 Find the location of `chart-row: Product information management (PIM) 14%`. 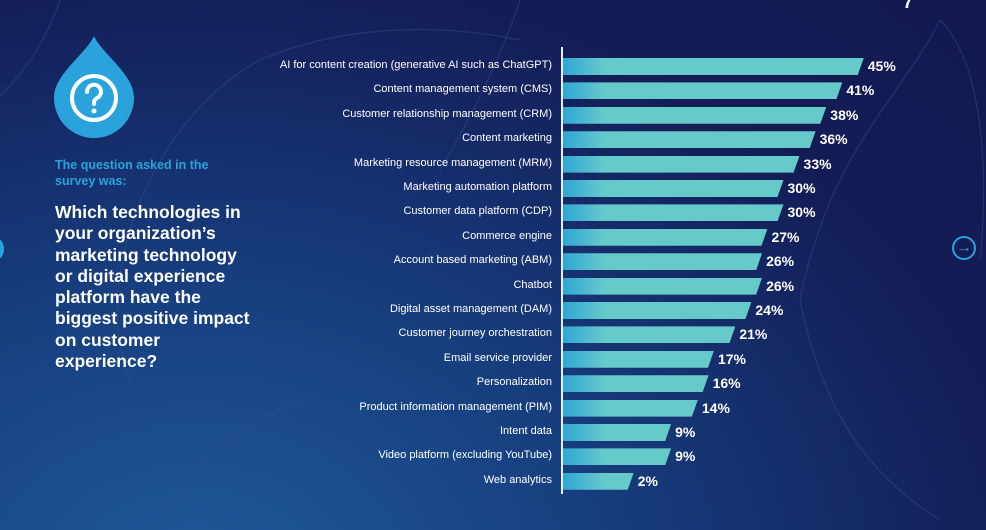

chart-row: Product information management (PIM) 14% is located at coordinates (493, 408).